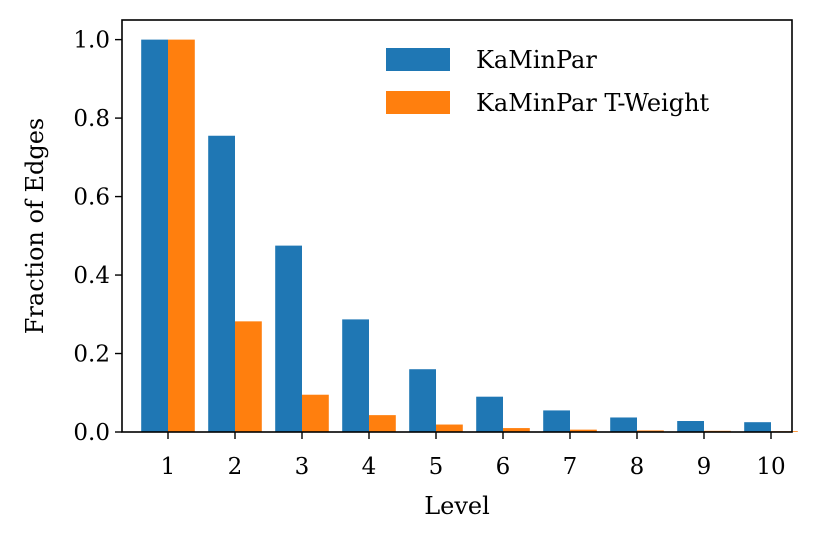 This screenshot has height=542, width=813. I want to click on y-tick-label: 0.8, so click(91, 119).